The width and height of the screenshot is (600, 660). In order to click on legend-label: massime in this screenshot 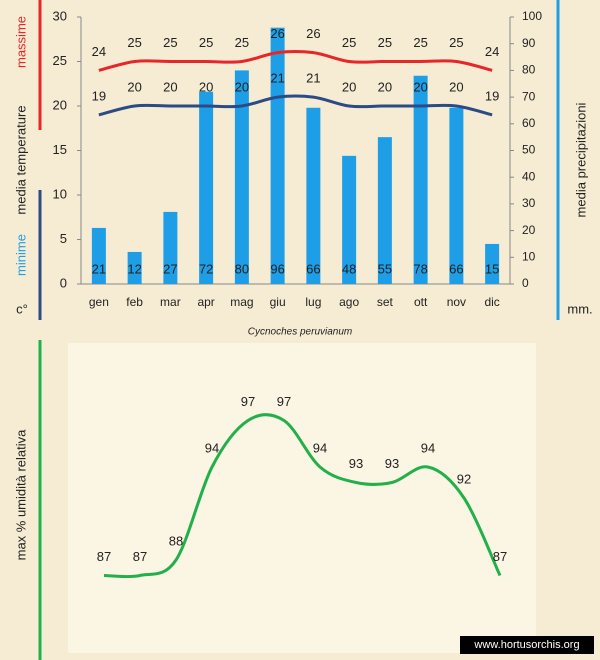, I will do `click(20, 42)`.